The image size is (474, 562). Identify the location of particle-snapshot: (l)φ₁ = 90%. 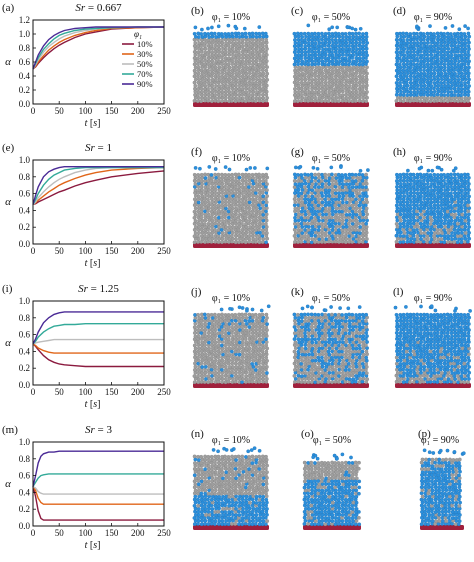
(432, 337).